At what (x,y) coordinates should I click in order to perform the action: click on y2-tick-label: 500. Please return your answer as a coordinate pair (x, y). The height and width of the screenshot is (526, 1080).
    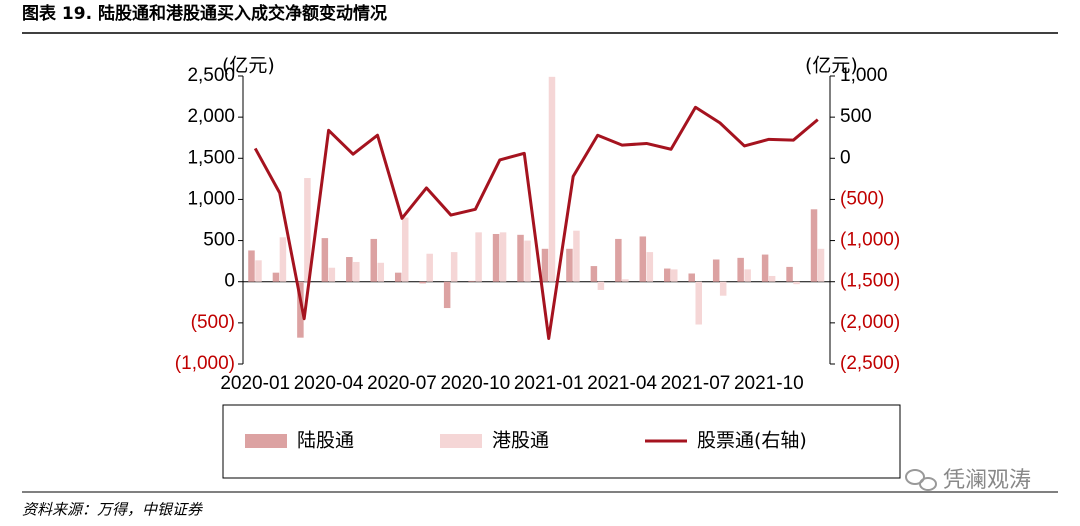
    Looking at the image, I should click on (856, 116).